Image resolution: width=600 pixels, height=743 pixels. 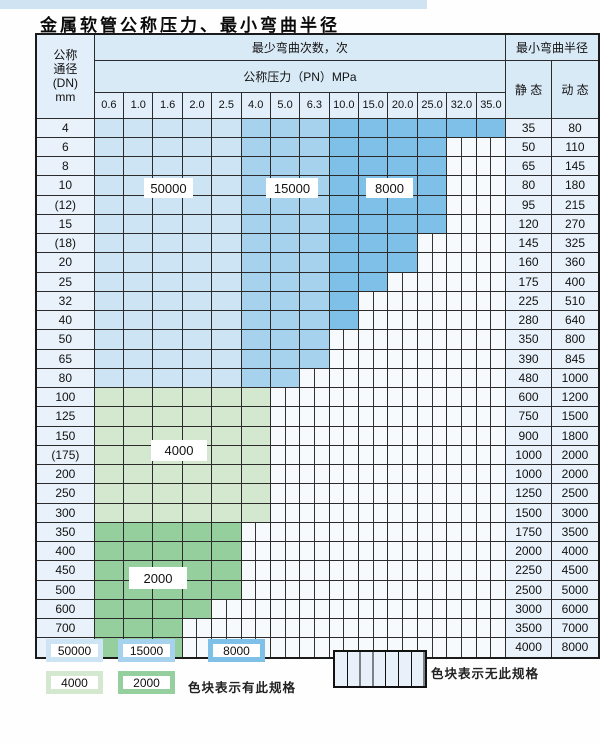 I want to click on table-row: 65 390 845, so click(x=317, y=358).